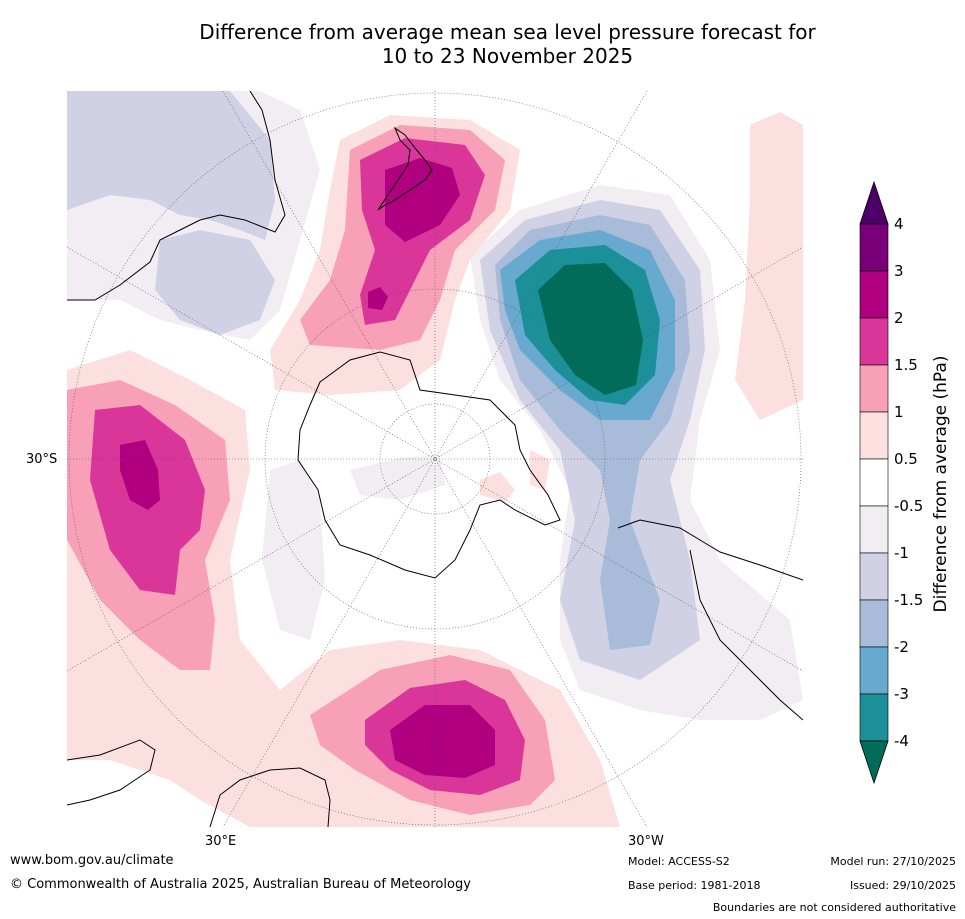  I want to click on antarctica-outline, so click(429, 465).